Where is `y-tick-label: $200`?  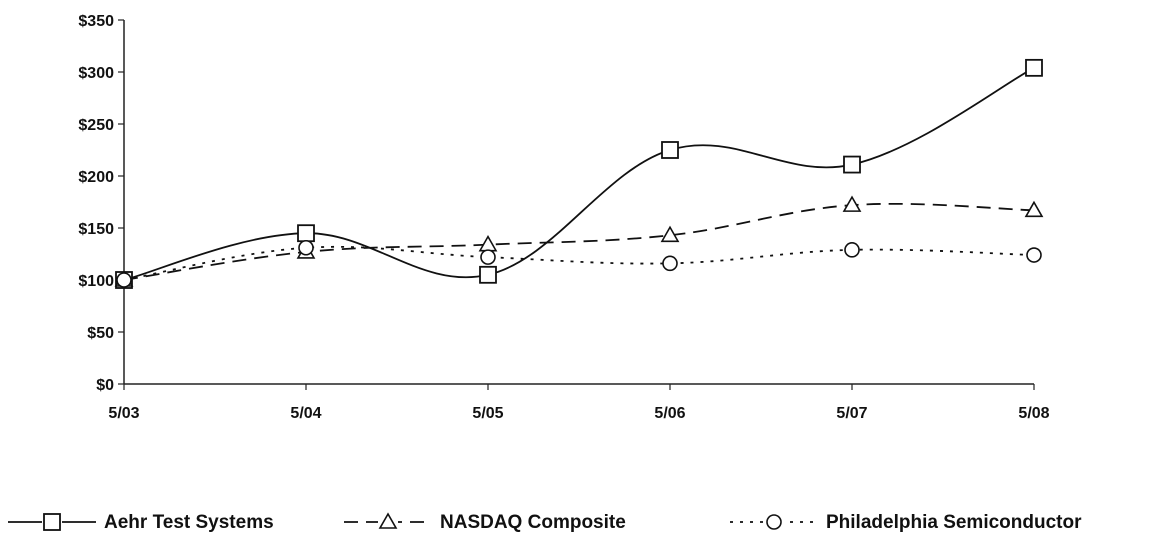 y-tick-label: $200 is located at coordinates (96, 177).